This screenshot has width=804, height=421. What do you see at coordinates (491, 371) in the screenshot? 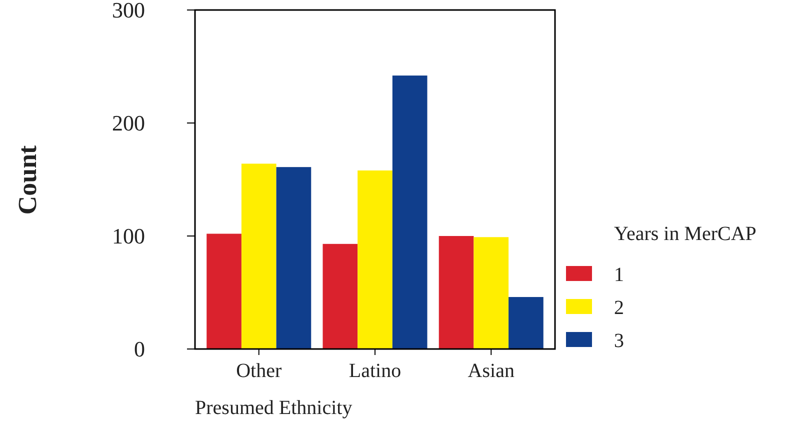
I see `x-tick-label: Asian` at bounding box center [491, 371].